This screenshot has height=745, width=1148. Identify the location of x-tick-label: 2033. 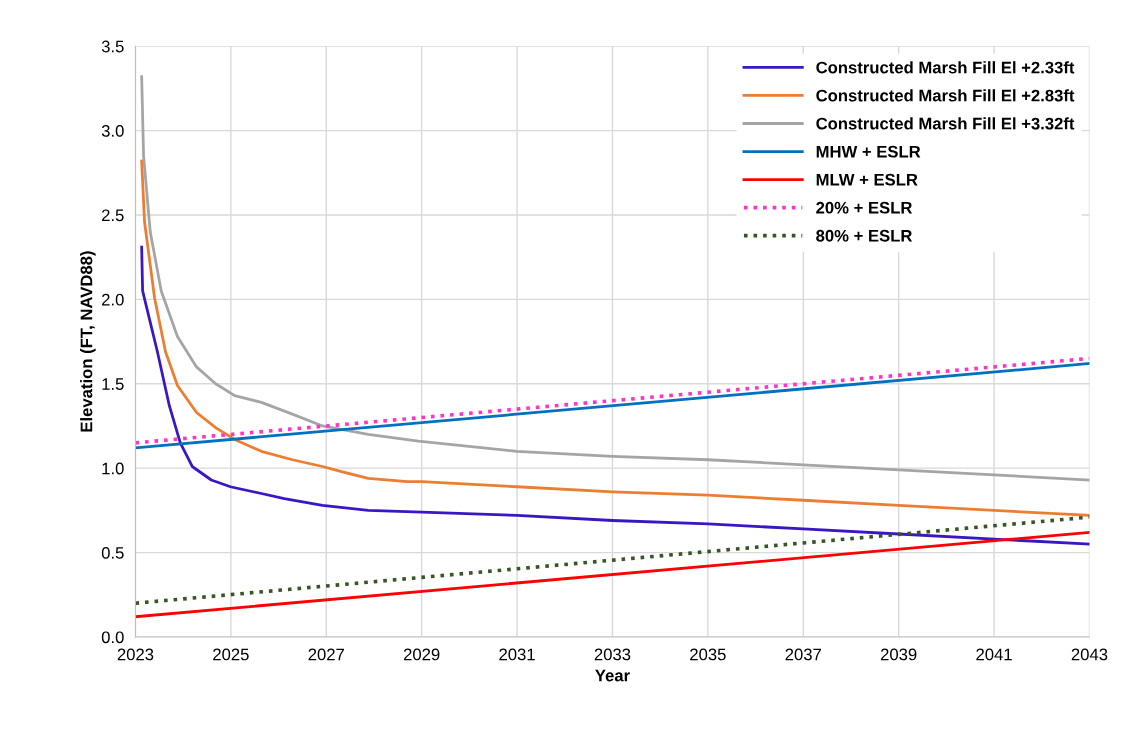
(612, 654).